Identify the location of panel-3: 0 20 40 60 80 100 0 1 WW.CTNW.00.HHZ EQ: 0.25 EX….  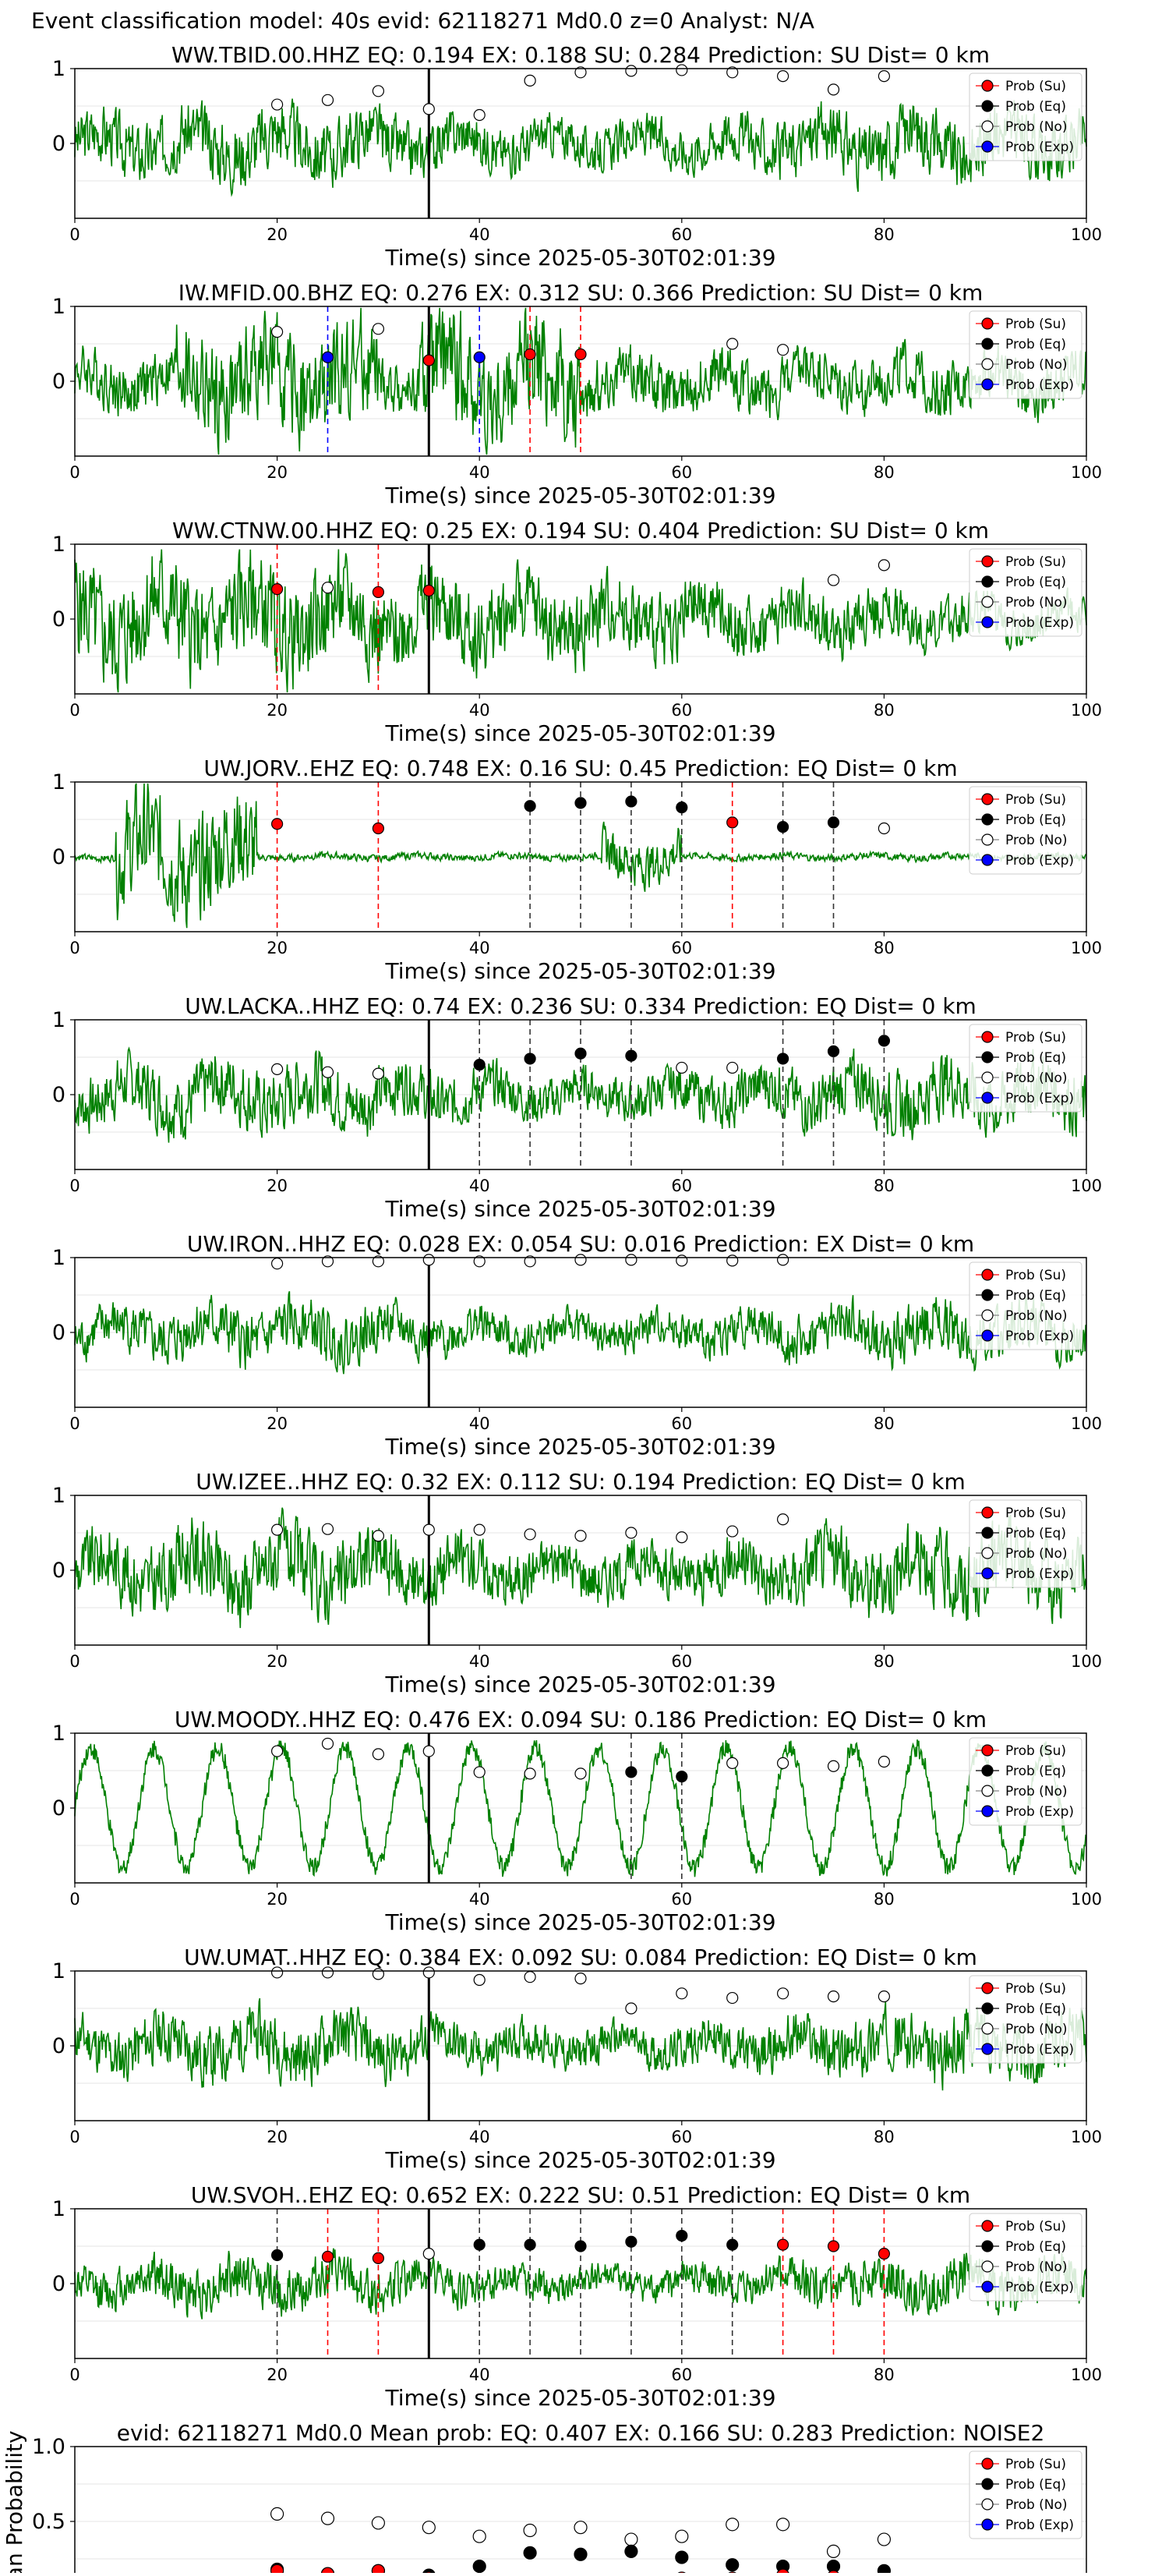
(577, 632).